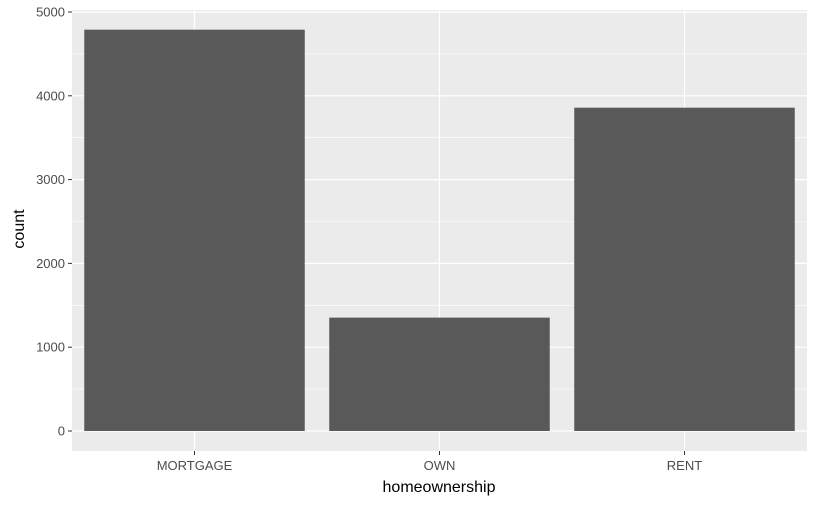  Describe the element at coordinates (50, 179) in the screenshot. I see `y-tick-label: 3000` at that location.